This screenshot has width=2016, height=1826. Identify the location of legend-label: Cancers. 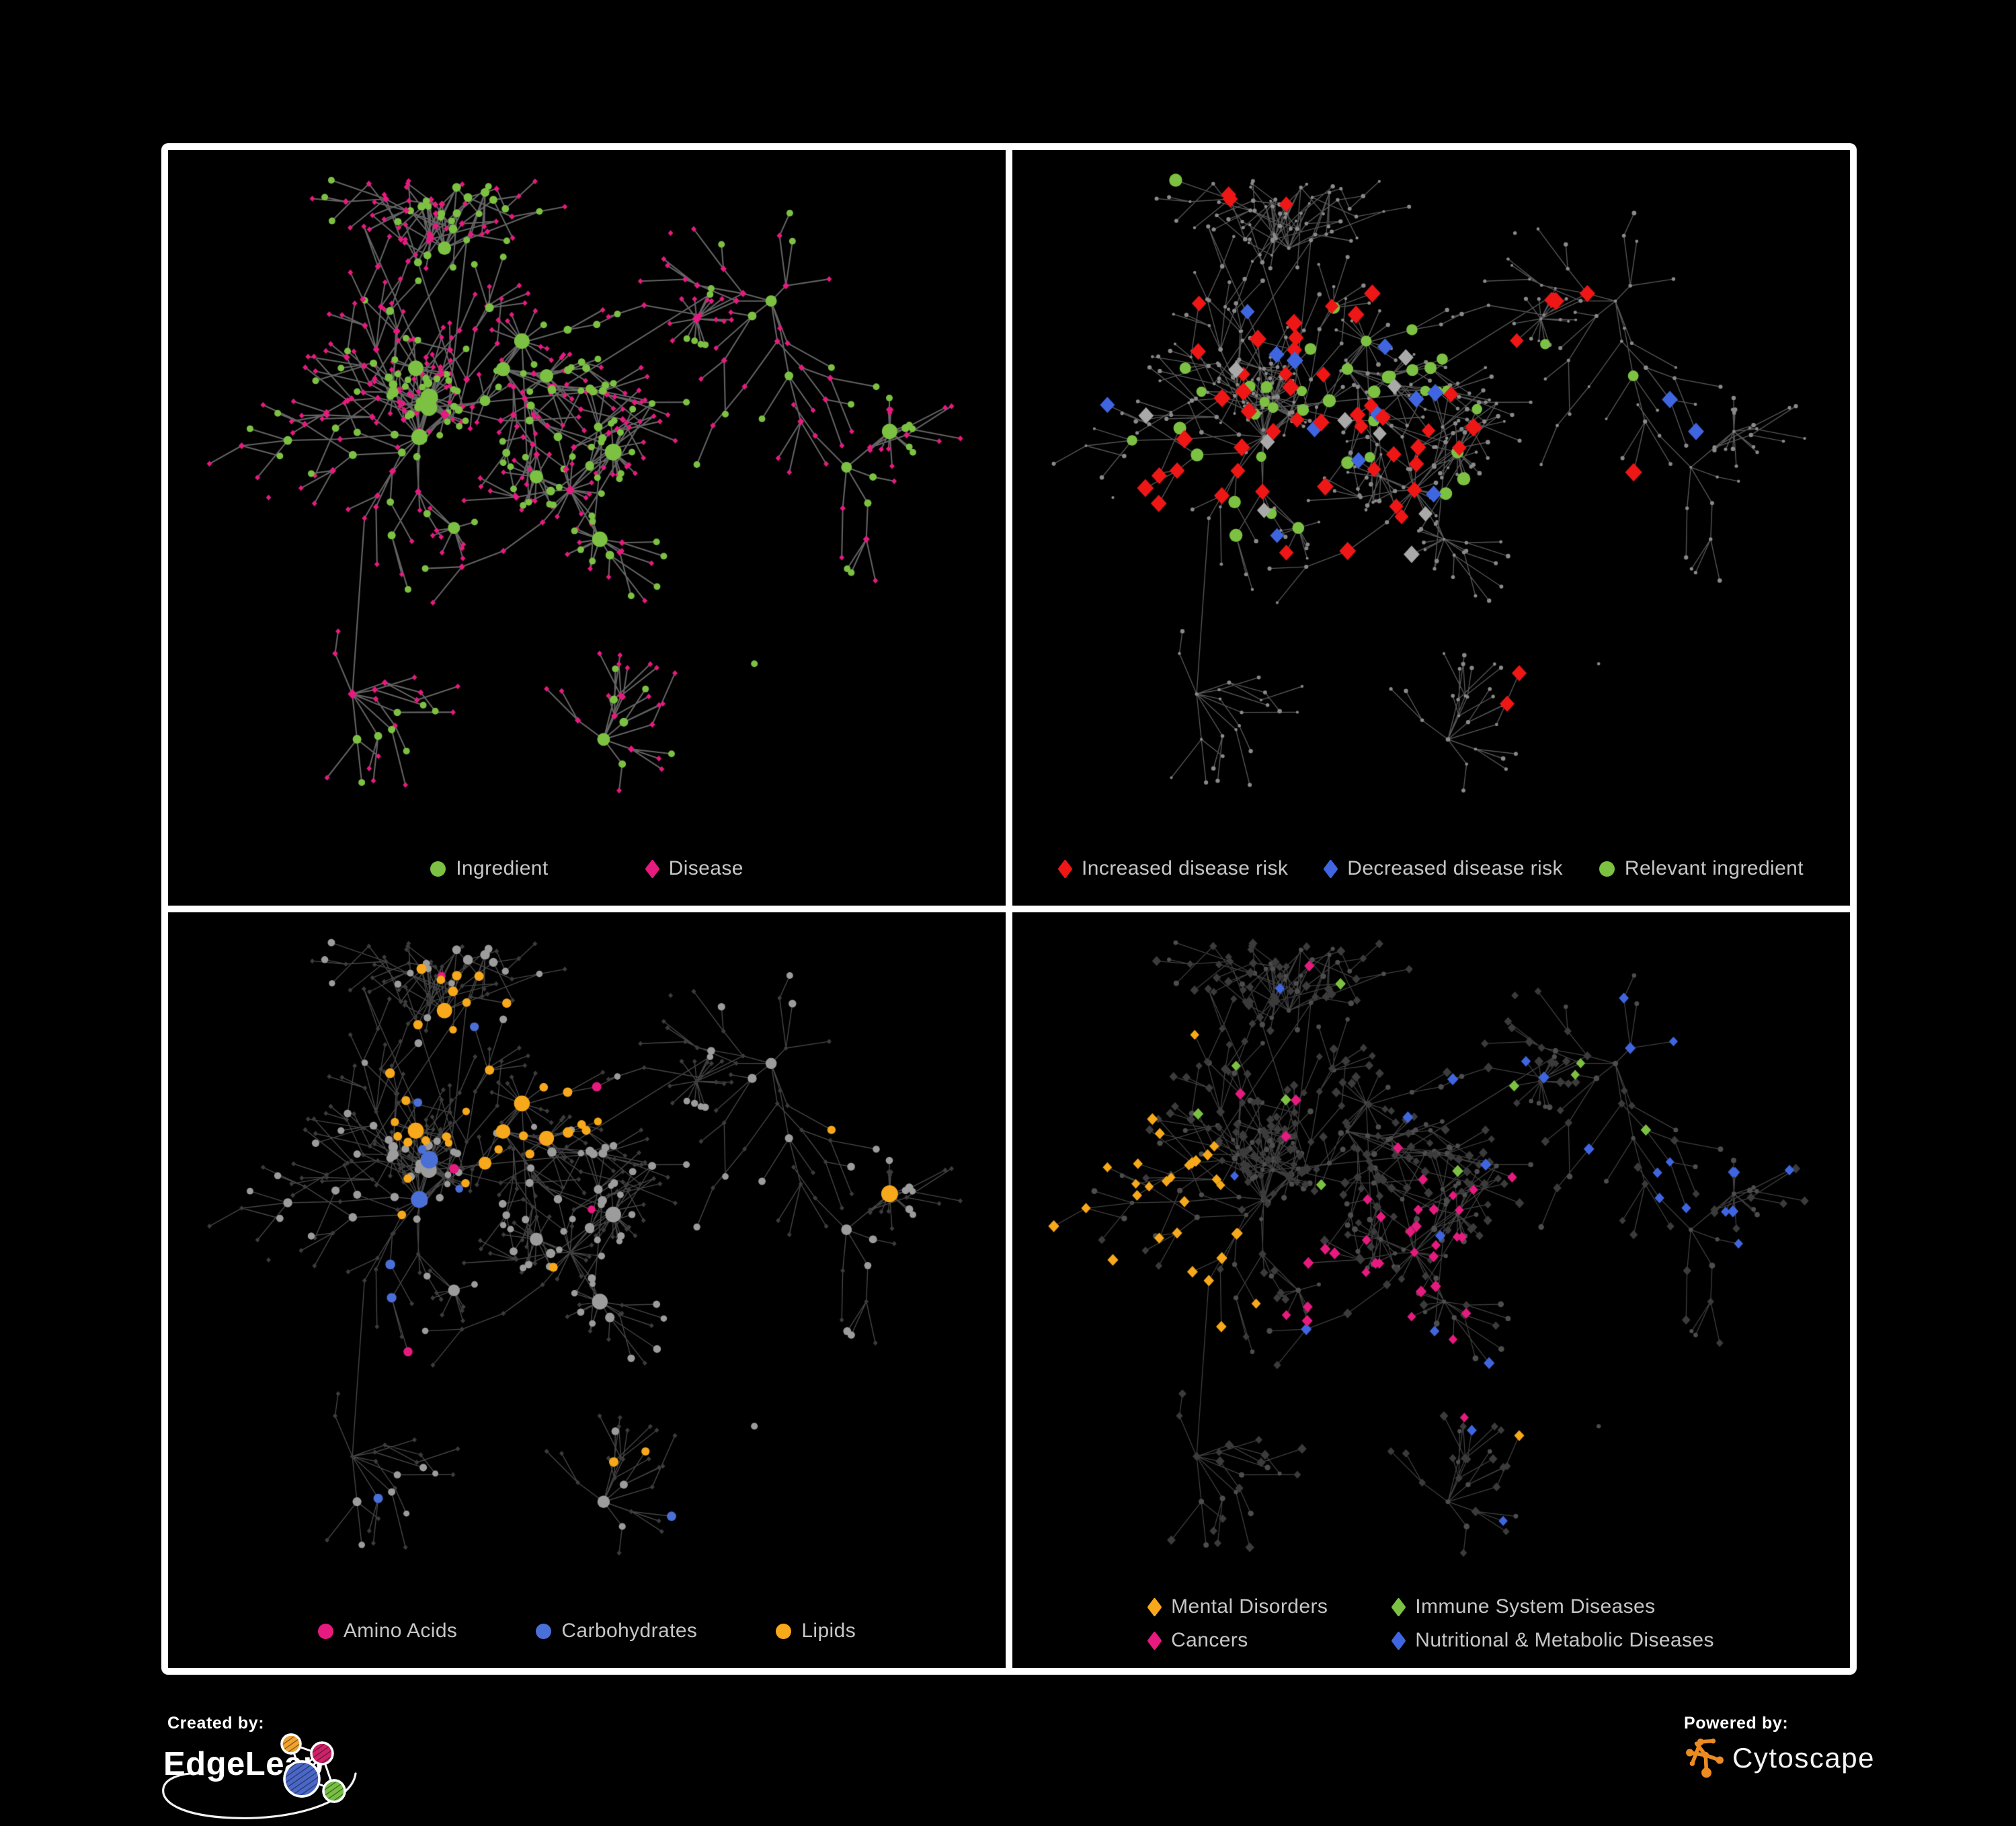
(1209, 1640).